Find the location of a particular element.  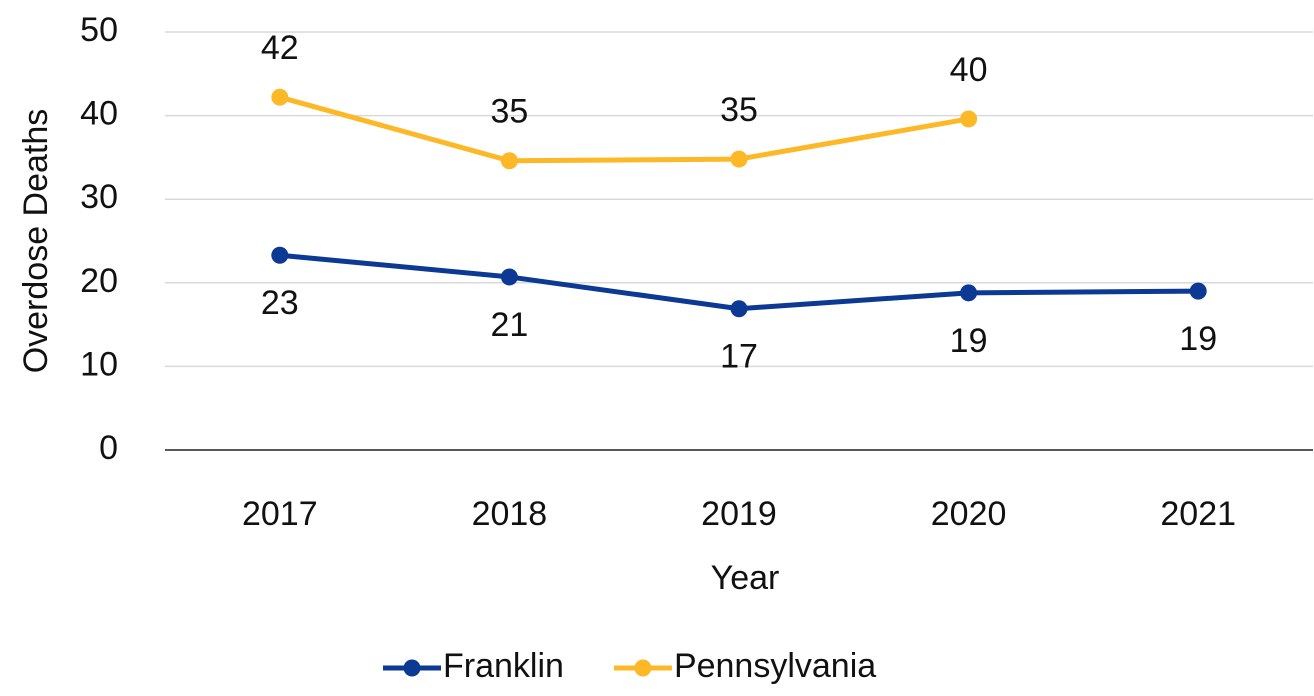

x-tick-label: 2019 is located at coordinates (739, 514).